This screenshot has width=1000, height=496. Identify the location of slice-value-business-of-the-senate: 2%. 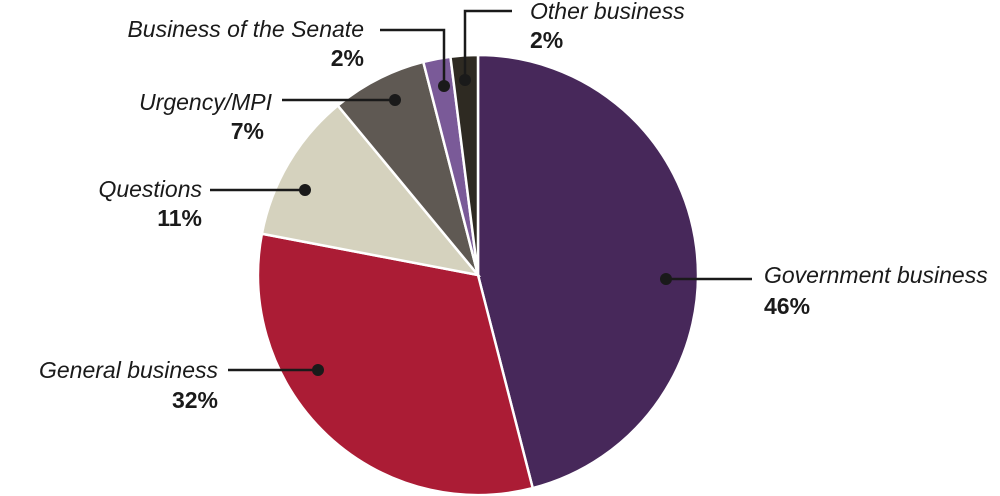
(347, 58).